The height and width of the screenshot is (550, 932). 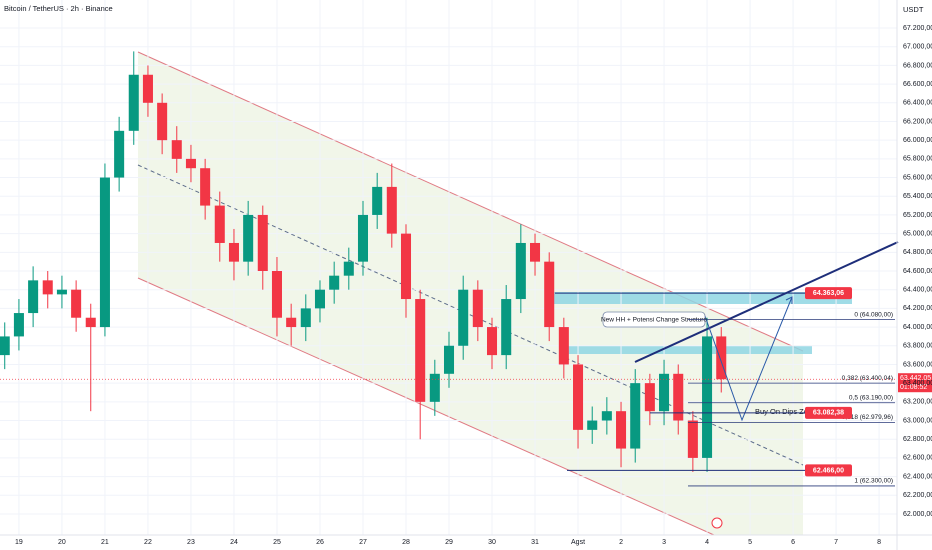 What do you see at coordinates (917, 476) in the screenshot?
I see `y-tick-label: 62.400,00` at bounding box center [917, 476].